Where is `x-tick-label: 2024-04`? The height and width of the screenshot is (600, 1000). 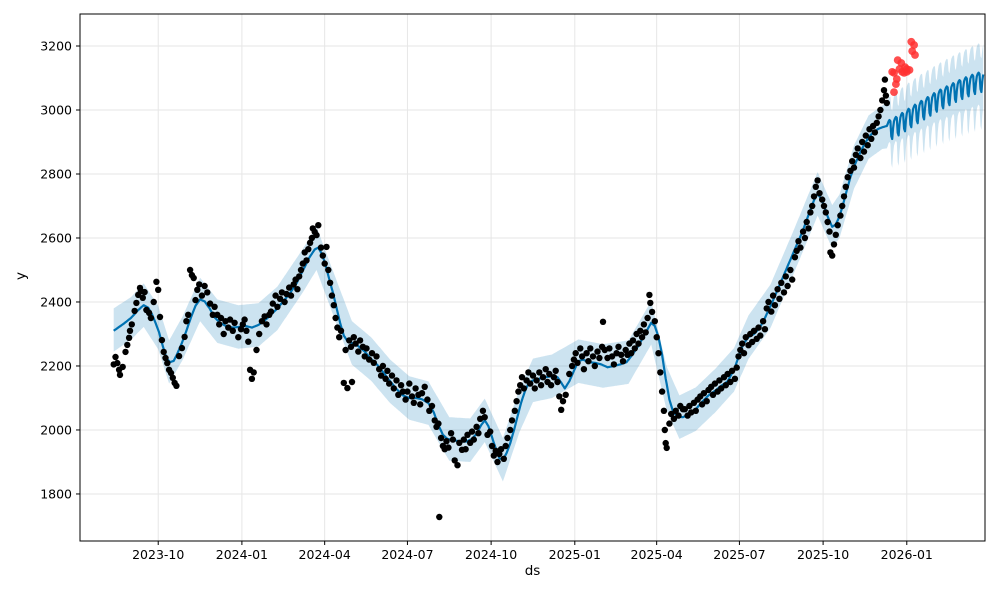
x-tick-label: 2024-04 is located at coordinates (325, 554).